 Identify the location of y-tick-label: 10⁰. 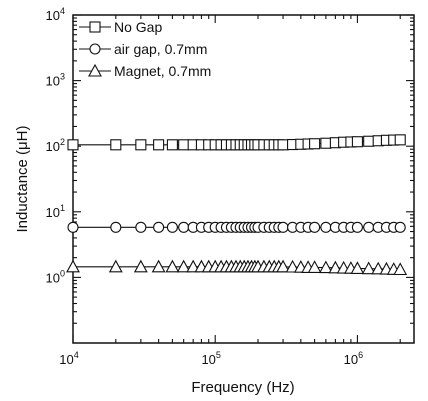
(55, 276).